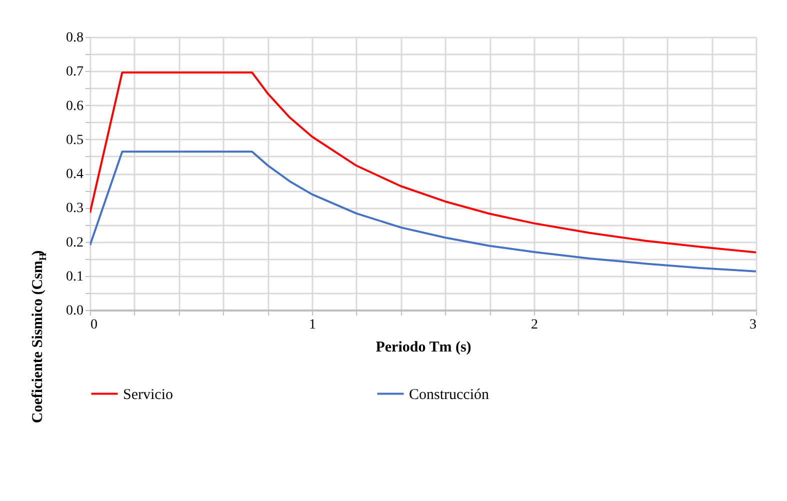  What do you see at coordinates (424, 348) in the screenshot?
I see `x-axis-title: Periodo Tm (s)` at bounding box center [424, 348].